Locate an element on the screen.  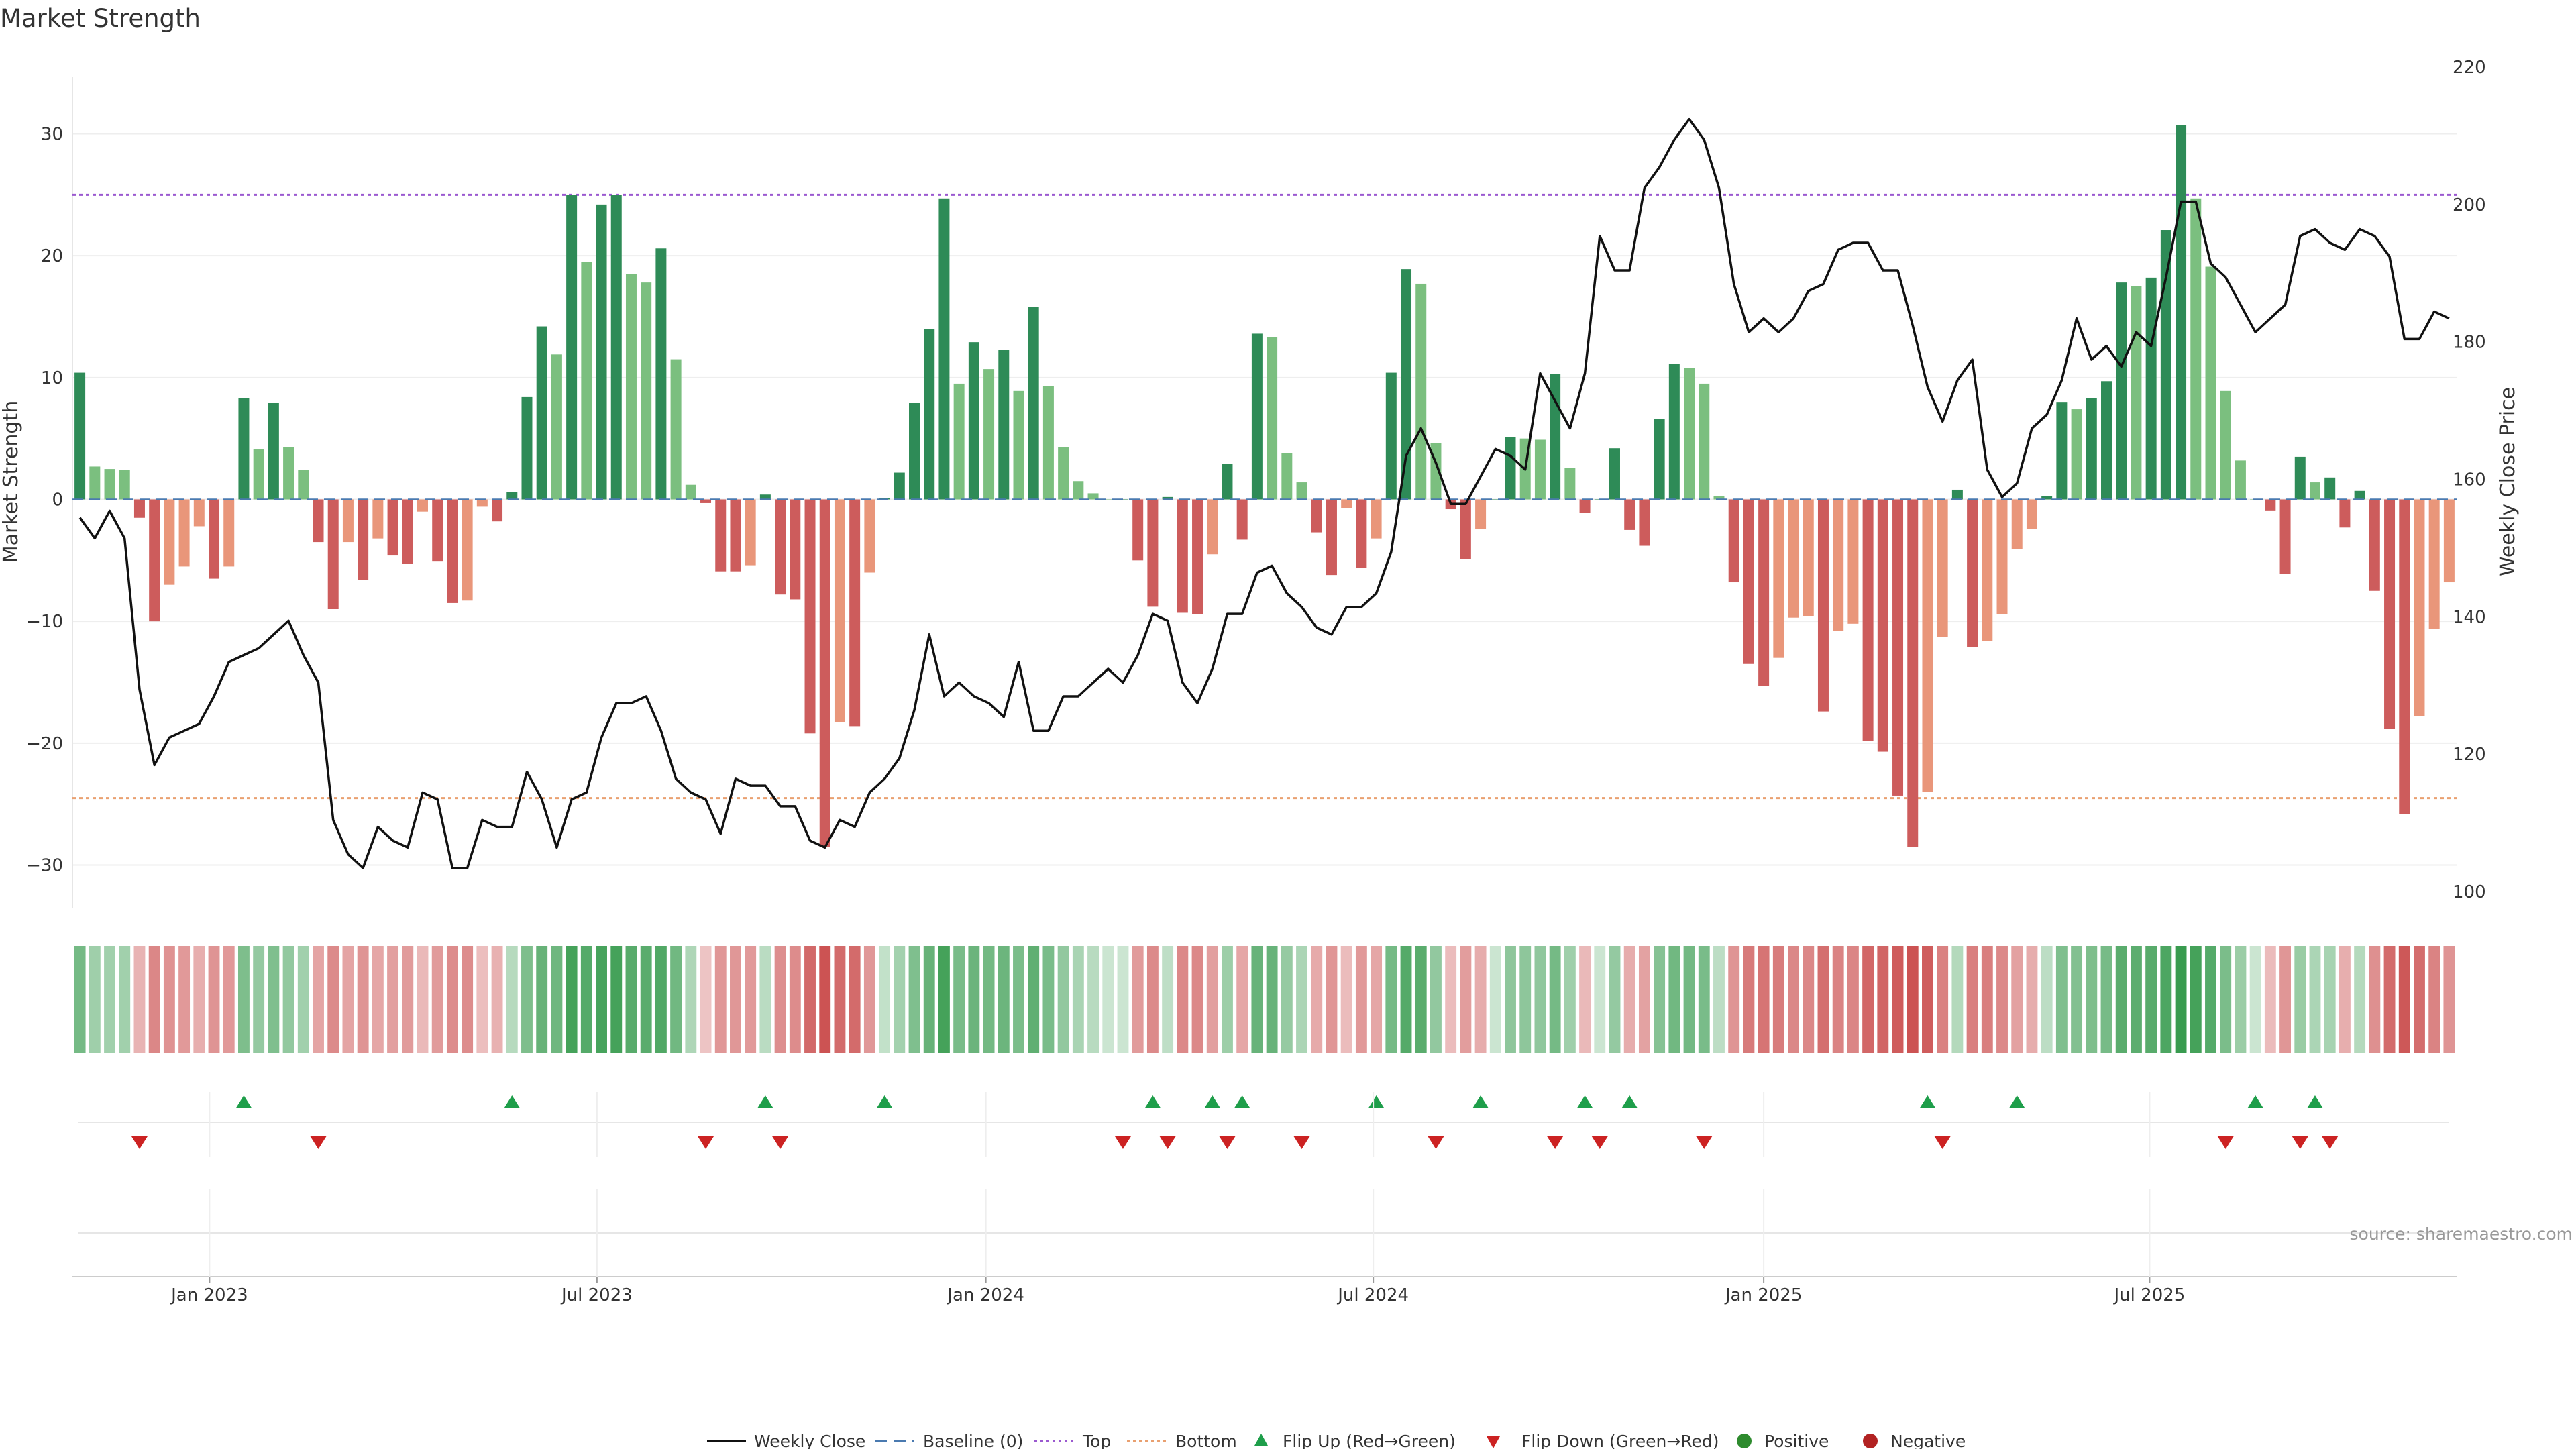
y-tick-label: 30 is located at coordinates (52, 135).